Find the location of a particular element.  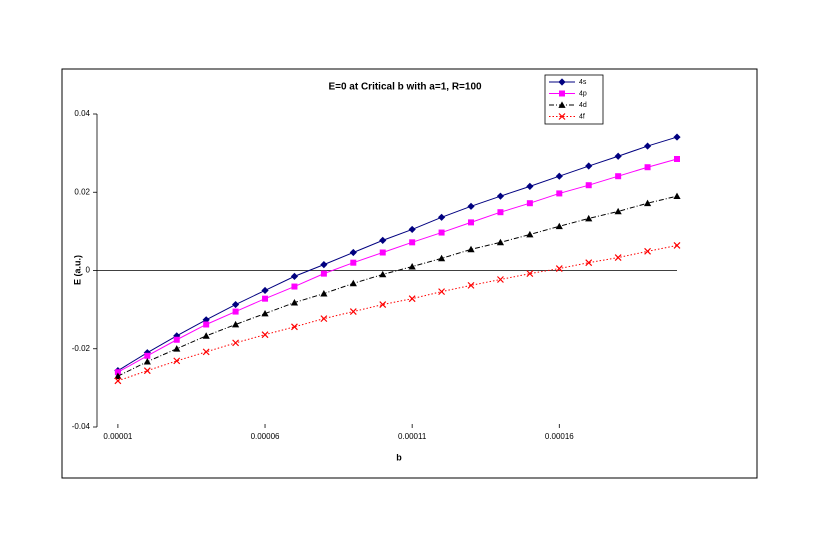

x-axis-label: b is located at coordinates (399, 457).